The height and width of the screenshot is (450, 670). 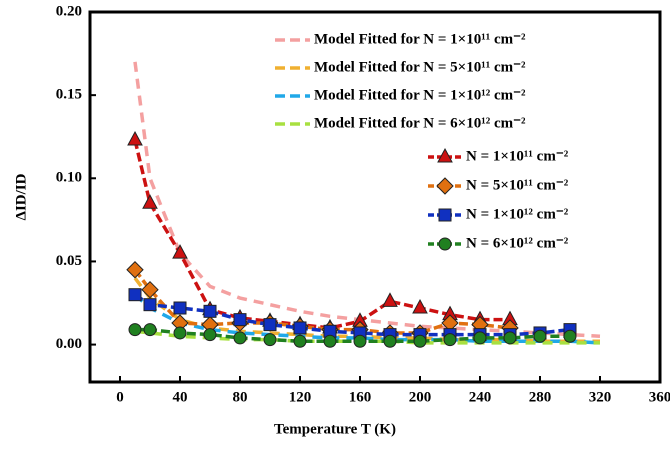 What do you see at coordinates (120, 397) in the screenshot?
I see `x-tick-label: 0` at bounding box center [120, 397].